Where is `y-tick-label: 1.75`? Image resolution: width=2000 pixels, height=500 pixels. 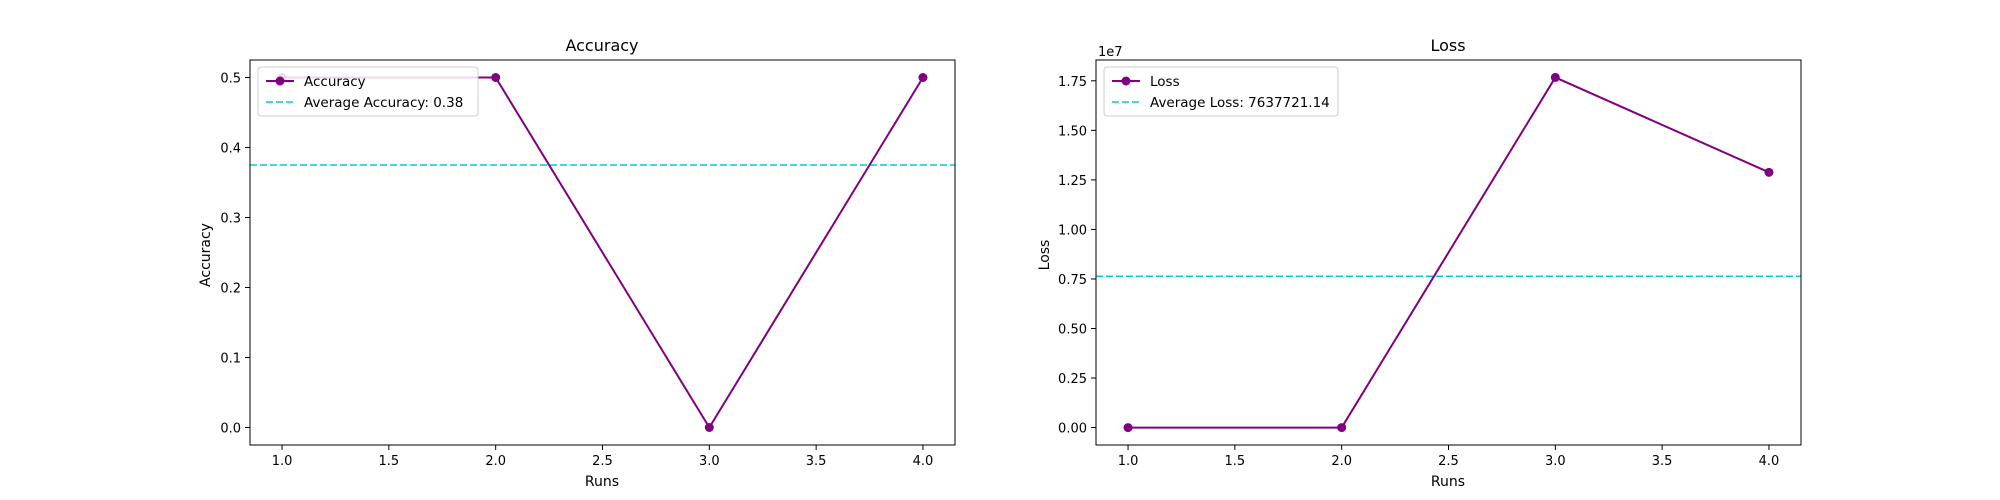
y-tick-label: 1.75 is located at coordinates (1072, 82).